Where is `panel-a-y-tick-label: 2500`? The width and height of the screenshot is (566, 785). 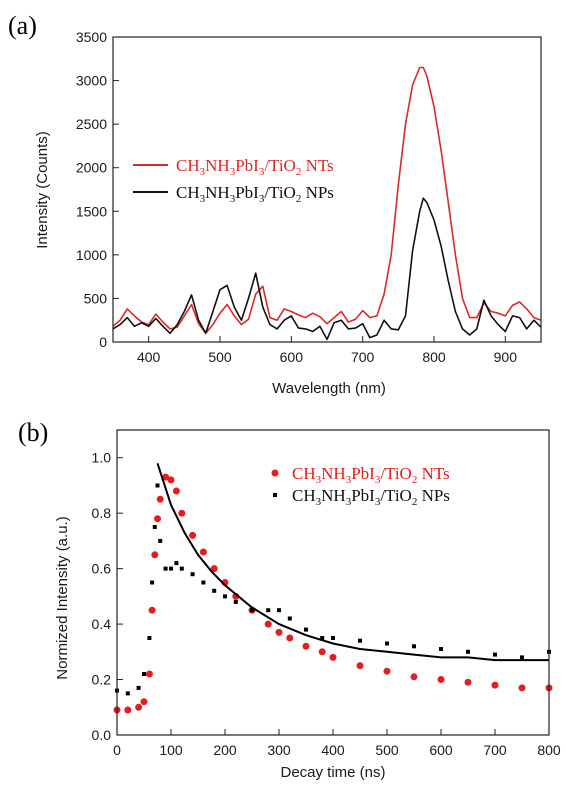 panel-a-y-tick-label: 2500 is located at coordinates (91, 124).